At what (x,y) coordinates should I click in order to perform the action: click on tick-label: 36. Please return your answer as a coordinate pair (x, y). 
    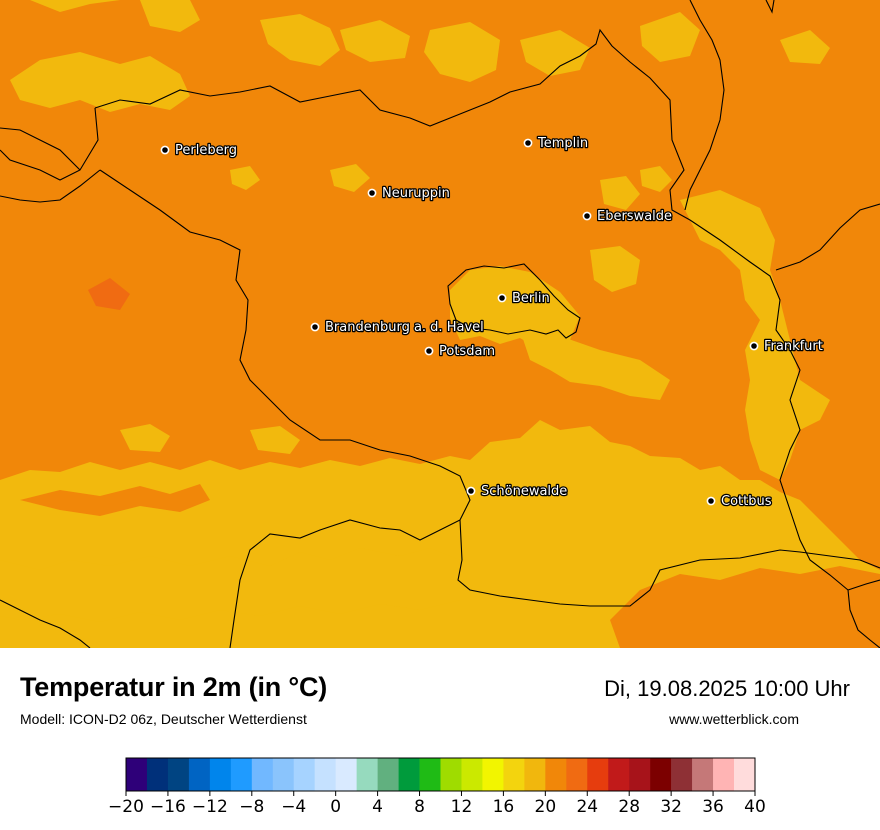
    Looking at the image, I should click on (713, 807).